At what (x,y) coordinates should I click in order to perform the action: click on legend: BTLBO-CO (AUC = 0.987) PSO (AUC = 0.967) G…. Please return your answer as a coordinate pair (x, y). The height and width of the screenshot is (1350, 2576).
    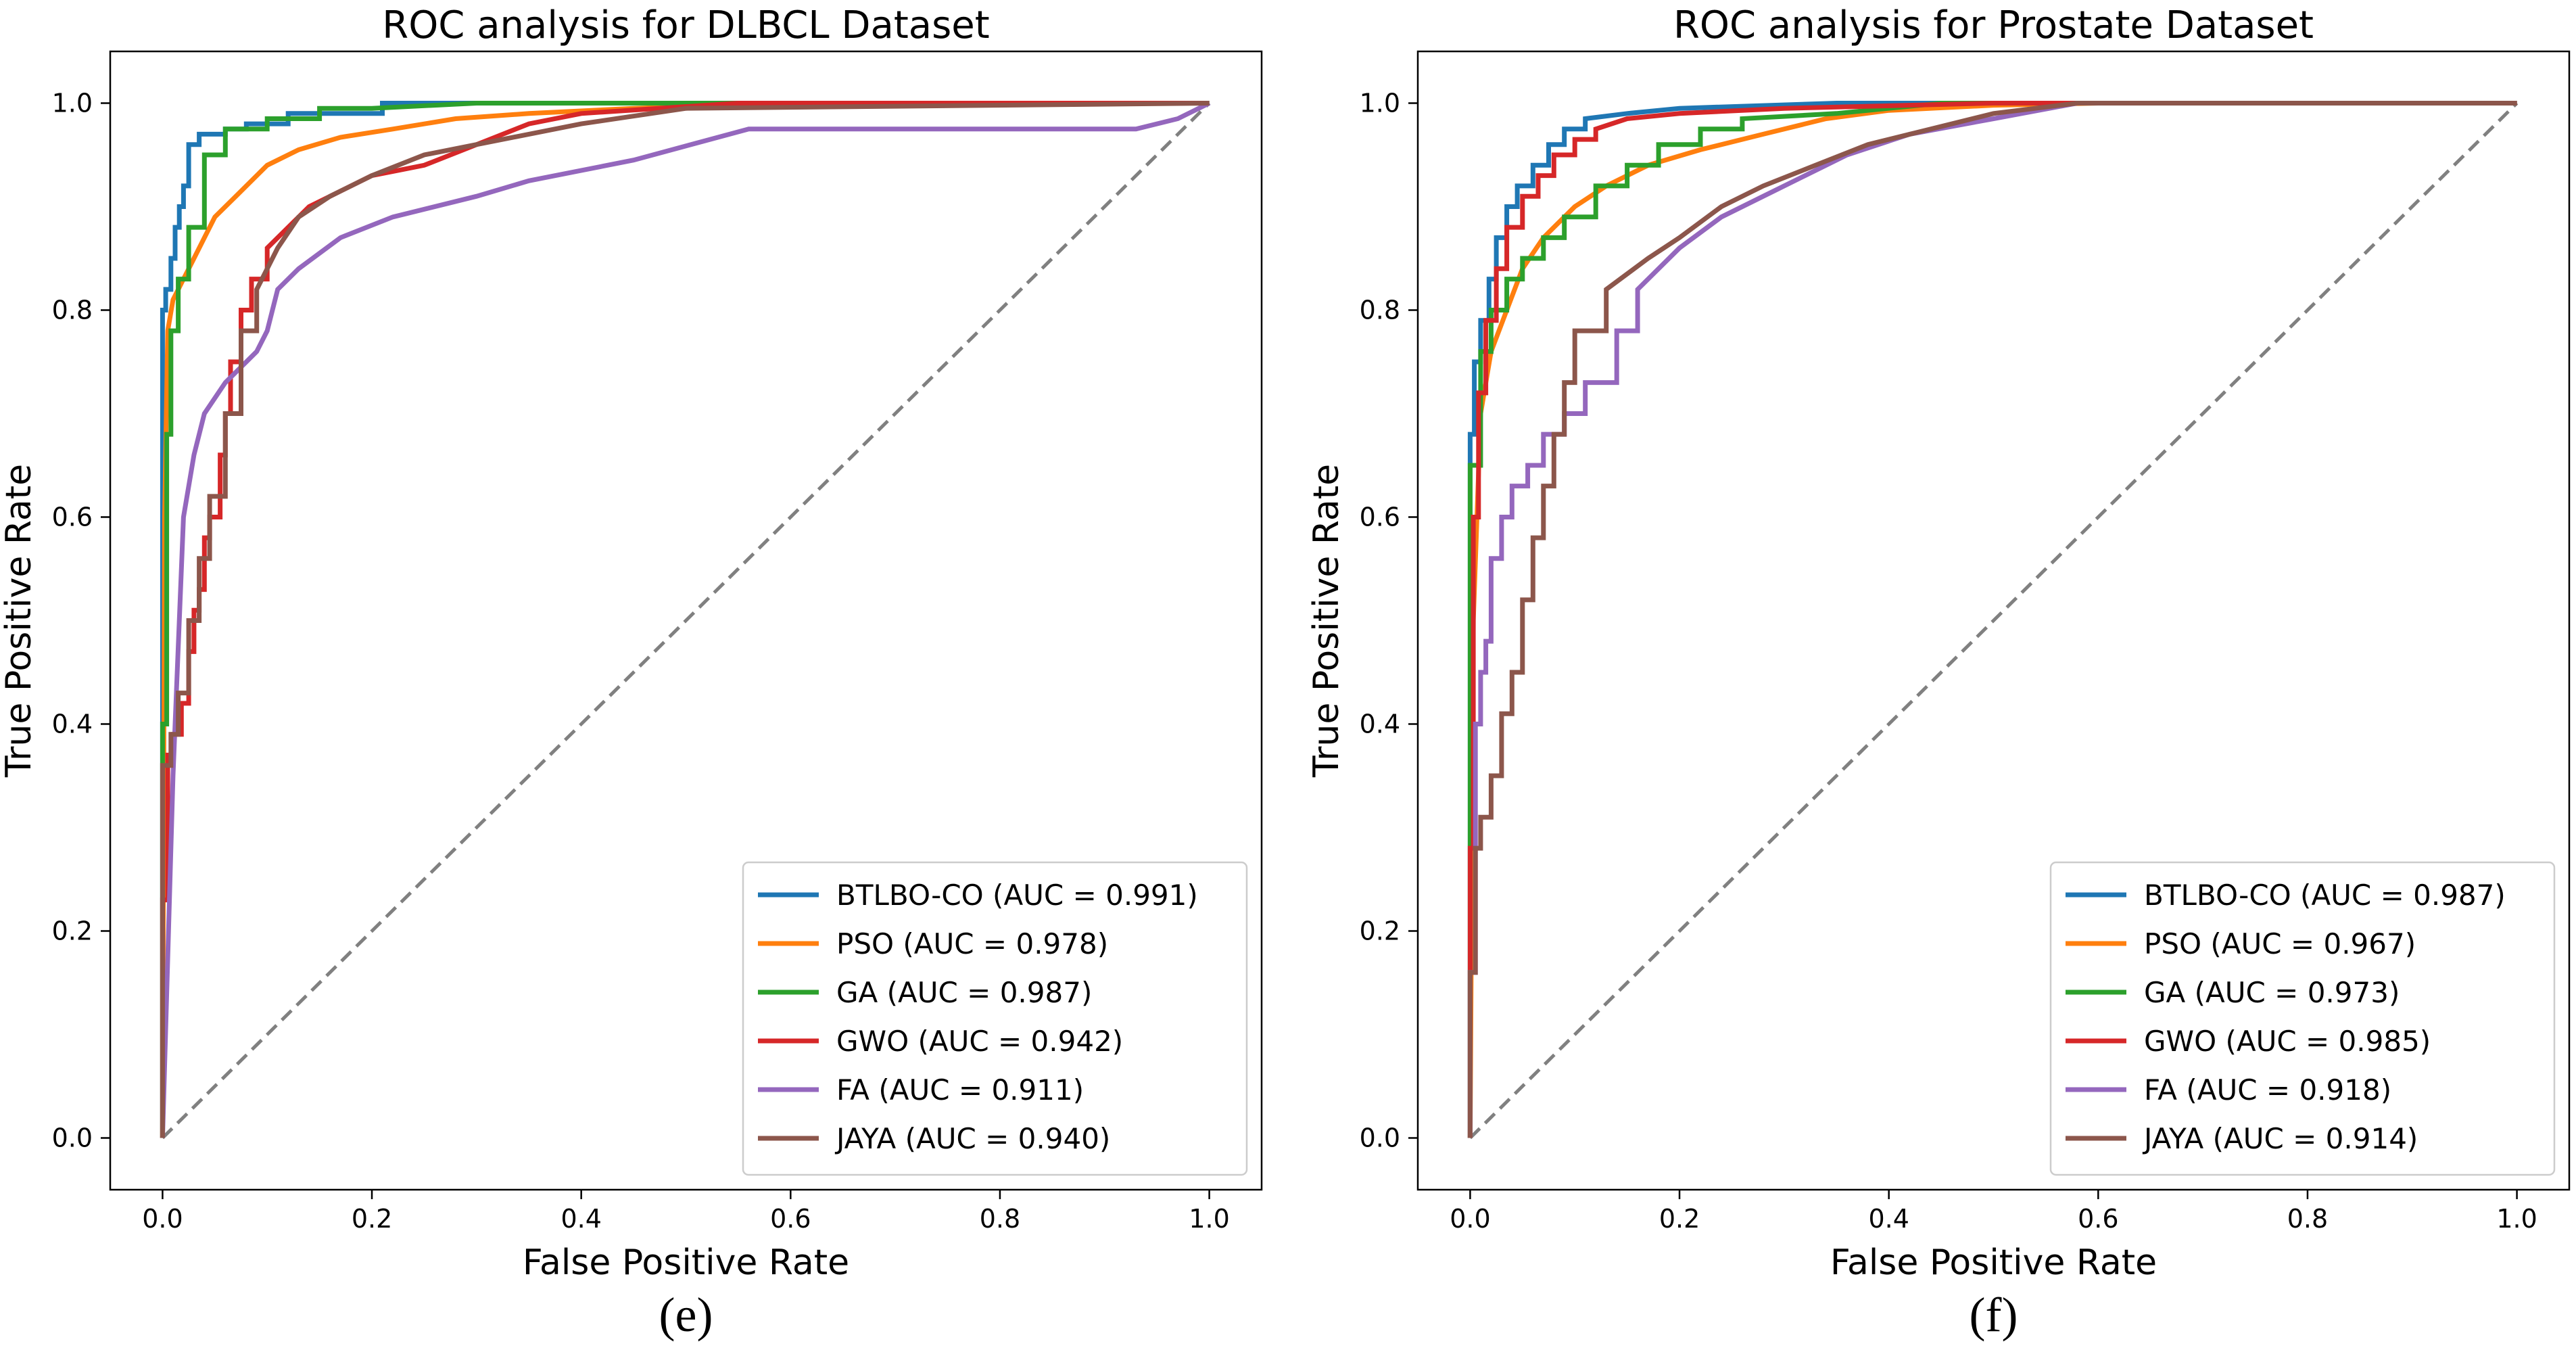
    Looking at the image, I should click on (2302, 1018).